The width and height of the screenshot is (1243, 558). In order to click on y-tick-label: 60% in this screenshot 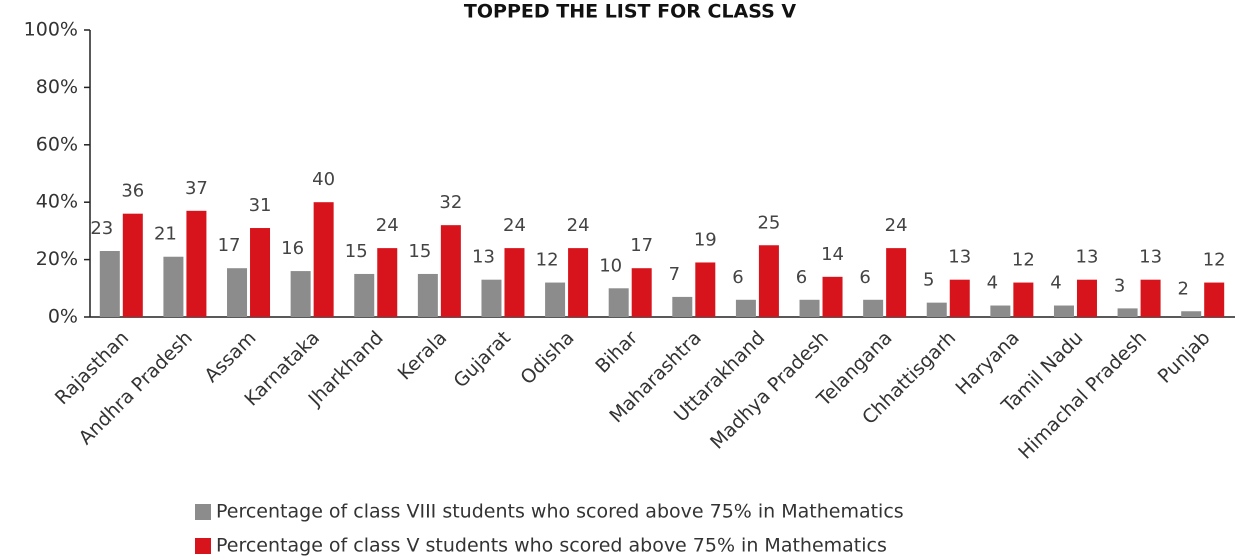, I will do `click(57, 144)`.